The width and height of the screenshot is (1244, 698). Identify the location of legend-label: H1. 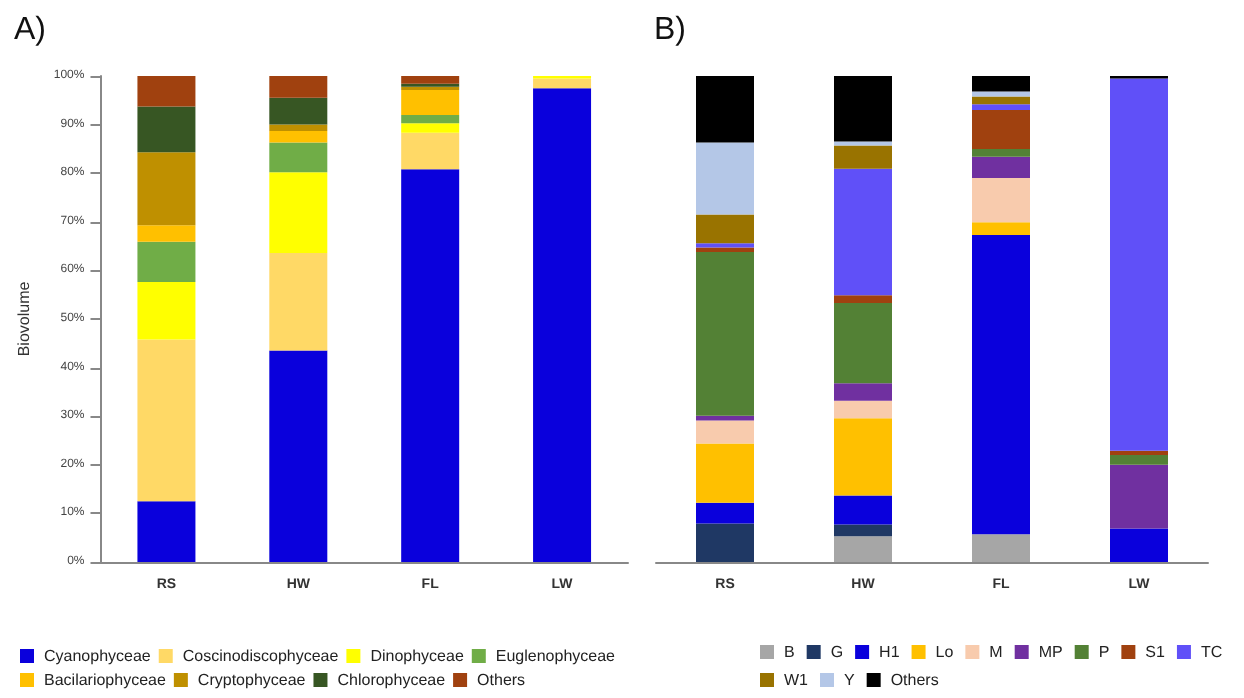
(890, 652).